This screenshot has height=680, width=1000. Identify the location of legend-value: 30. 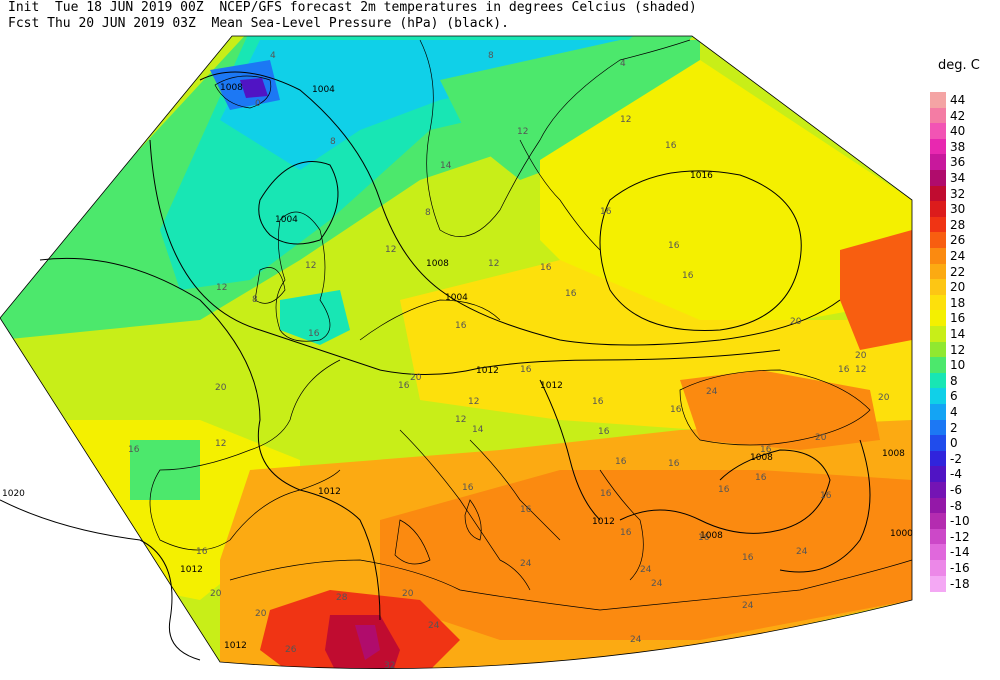
(958, 209).